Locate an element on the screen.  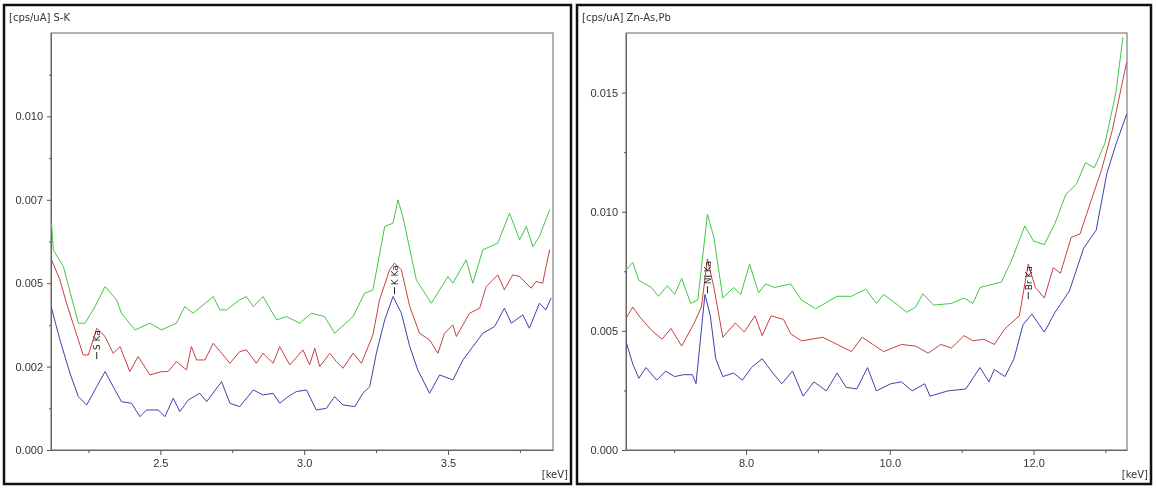
annotation: K Ka is located at coordinates (394, 275).